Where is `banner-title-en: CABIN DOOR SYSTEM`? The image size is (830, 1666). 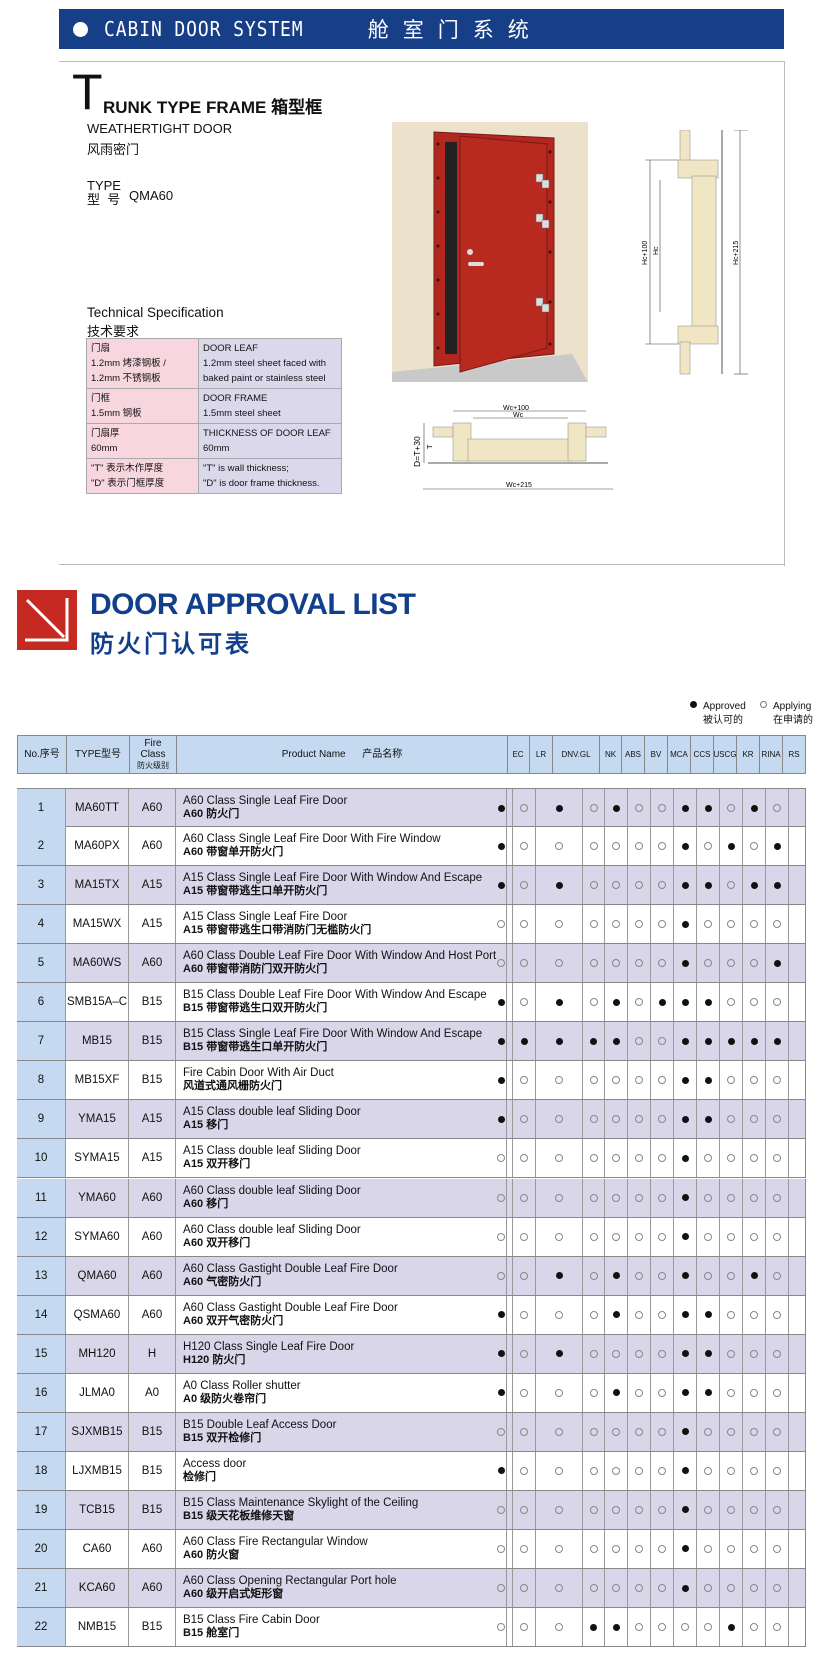 banner-title-en: CABIN DOOR SYSTEM is located at coordinates (204, 29).